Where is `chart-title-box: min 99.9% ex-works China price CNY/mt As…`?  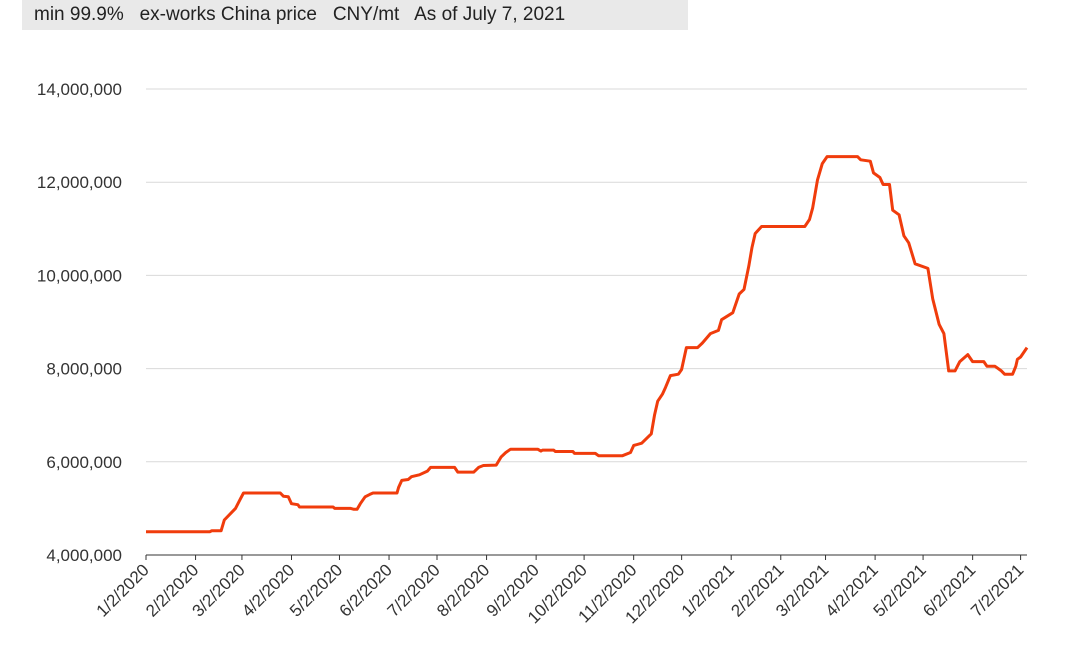 chart-title-box: min 99.9% ex-works China price CNY/mt As… is located at coordinates (355, 15).